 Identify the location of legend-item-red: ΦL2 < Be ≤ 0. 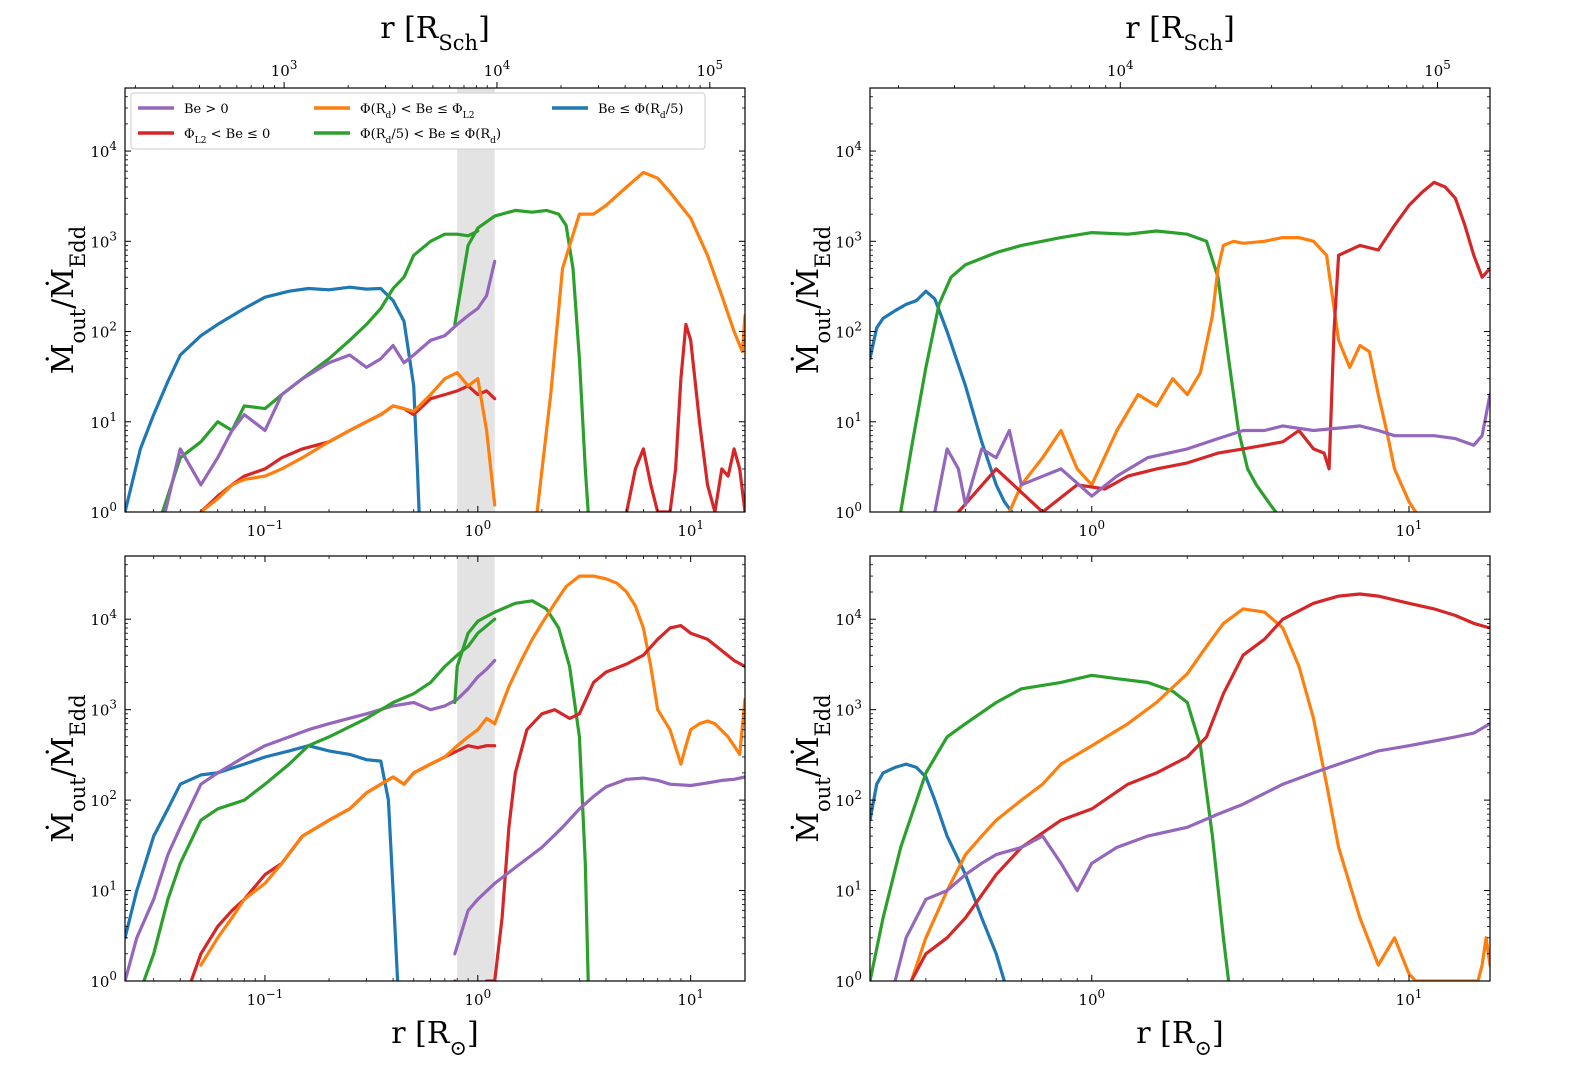
(204, 136).